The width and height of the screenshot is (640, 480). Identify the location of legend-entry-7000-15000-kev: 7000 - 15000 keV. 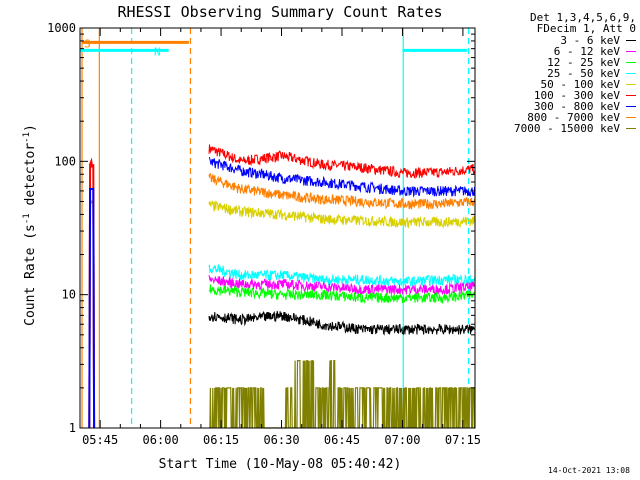
(558, 128).